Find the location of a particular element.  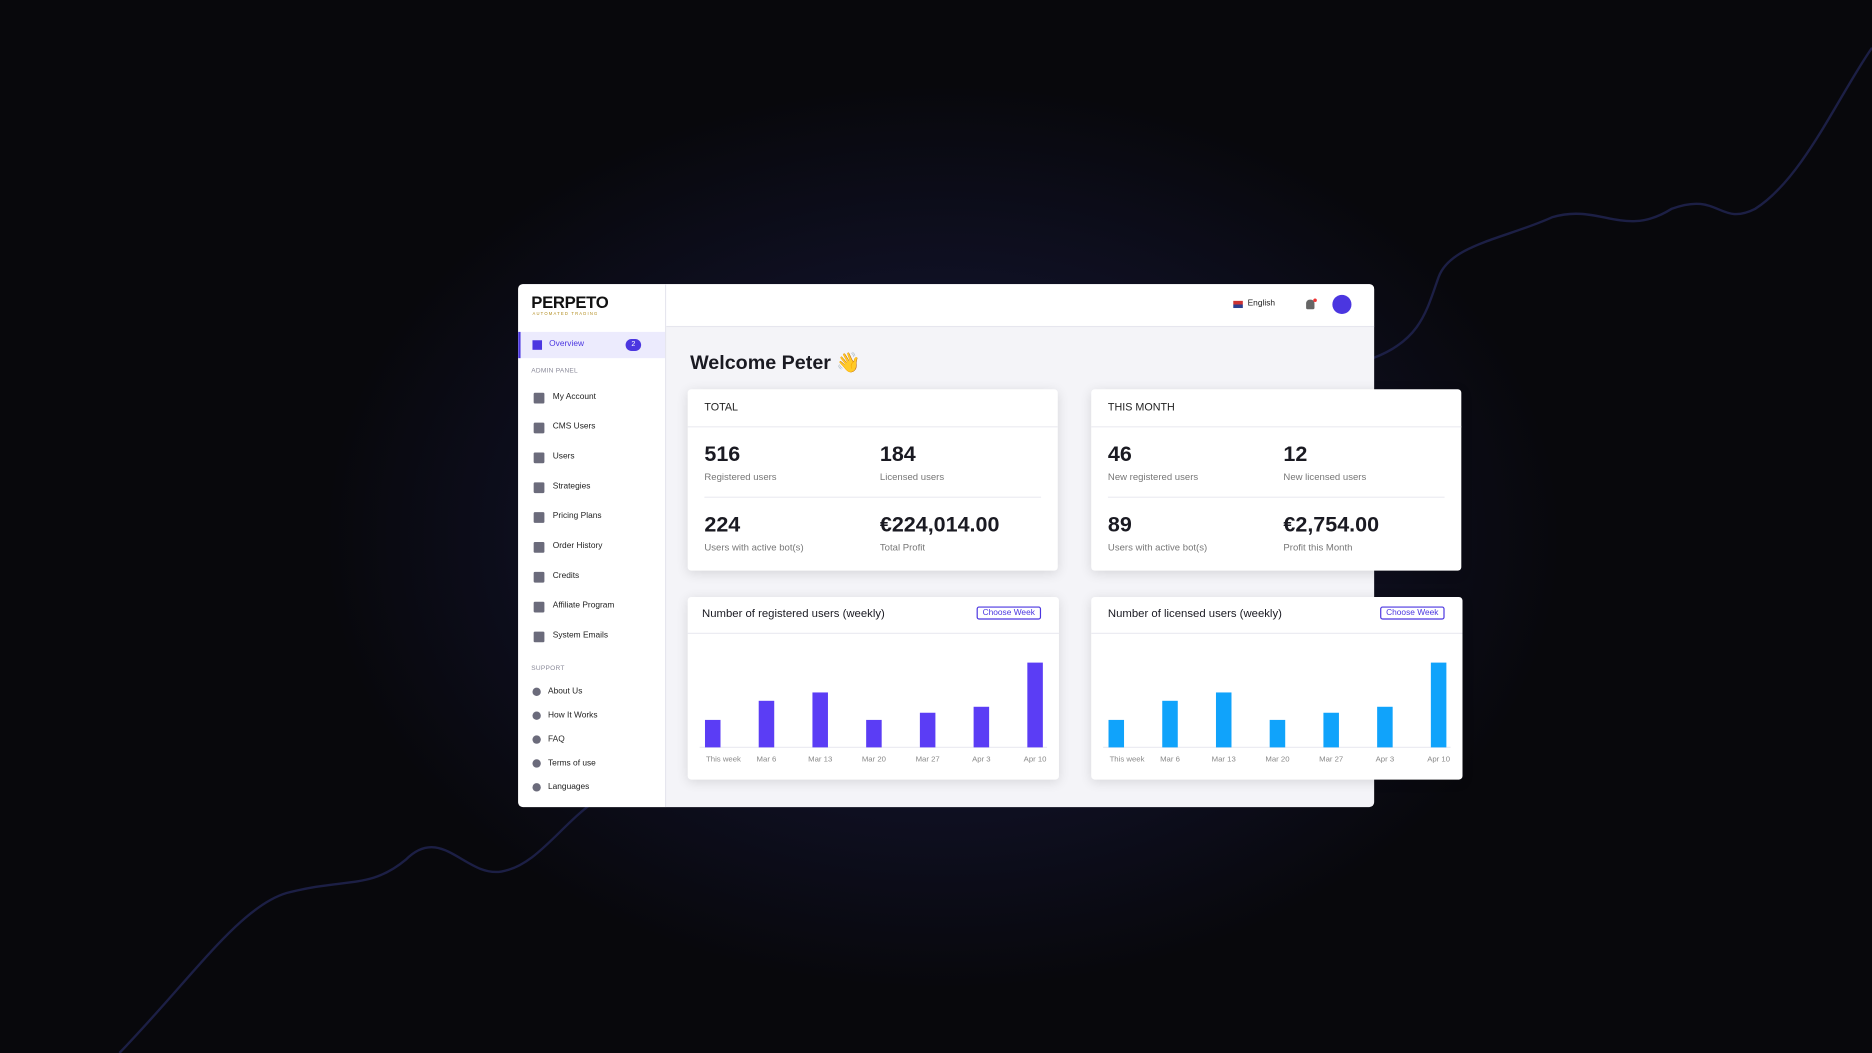

nav-label: Overview is located at coordinates (567, 344).